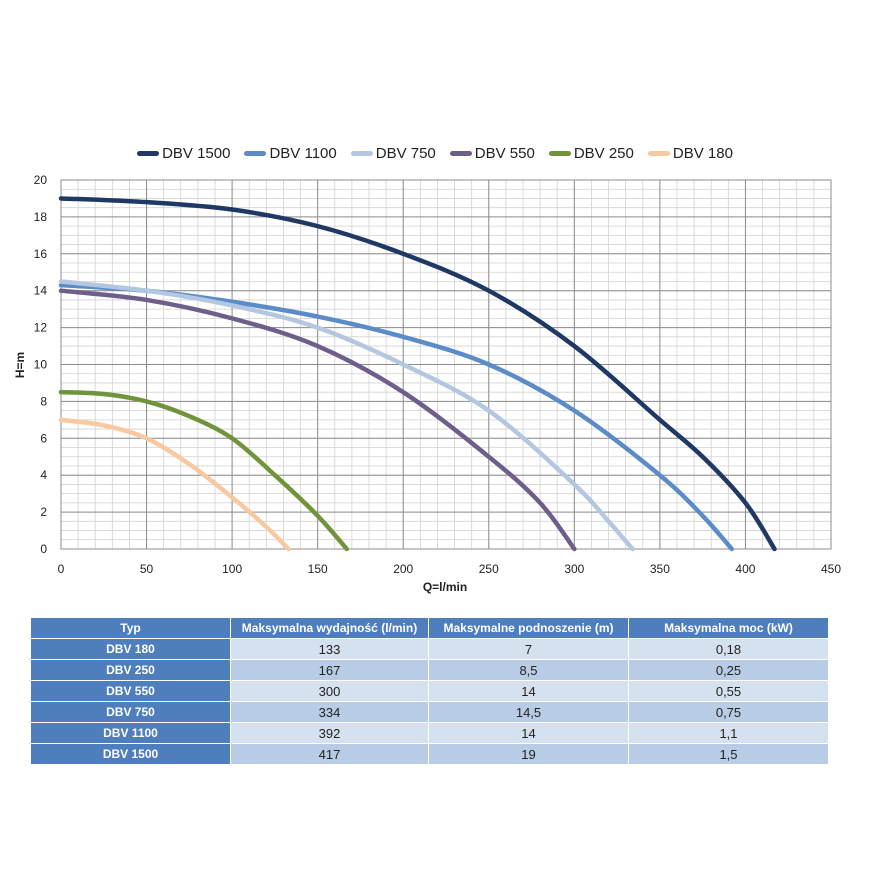 This screenshot has width=870, height=870. I want to click on cell-flow: 167, so click(330, 669).